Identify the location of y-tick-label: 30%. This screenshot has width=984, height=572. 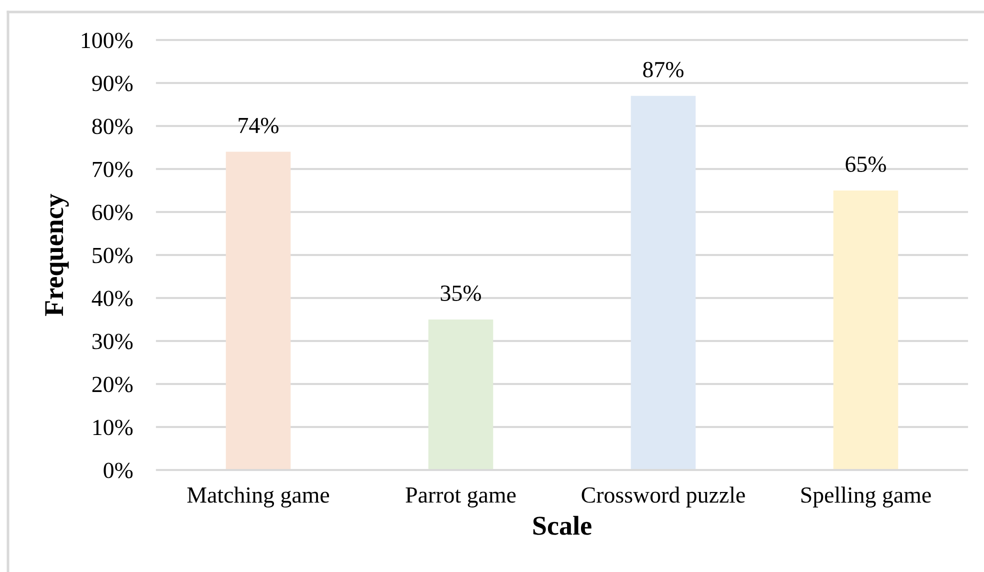
(112, 342).